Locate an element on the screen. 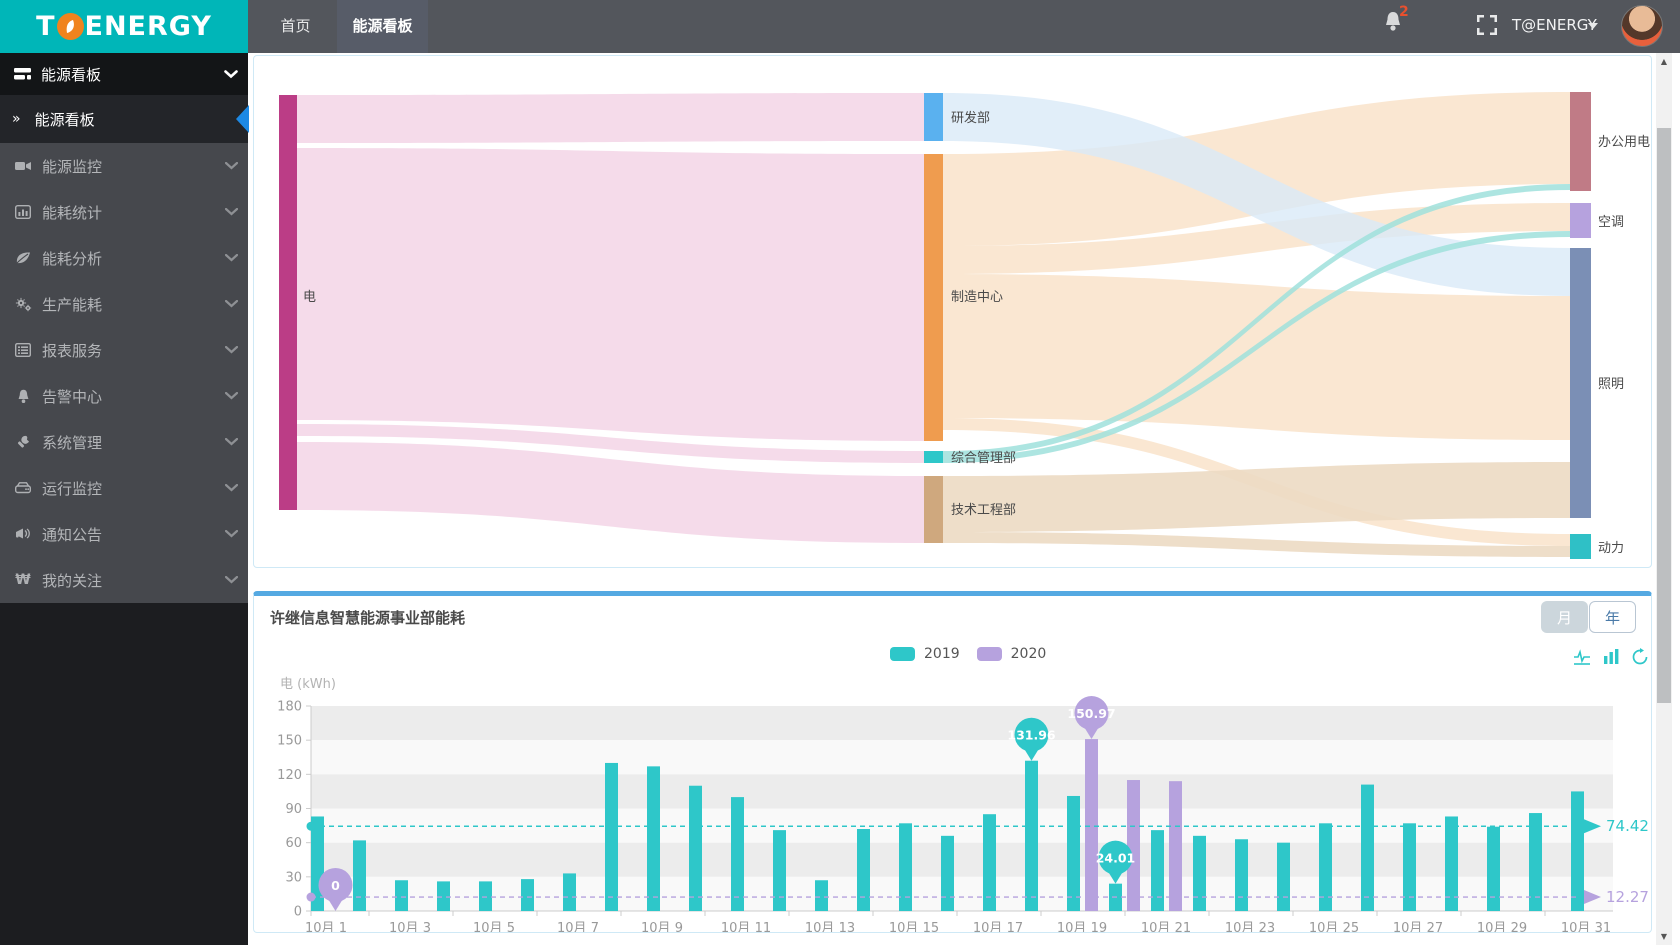  bar-2019-10月 3 is located at coordinates (401, 895).